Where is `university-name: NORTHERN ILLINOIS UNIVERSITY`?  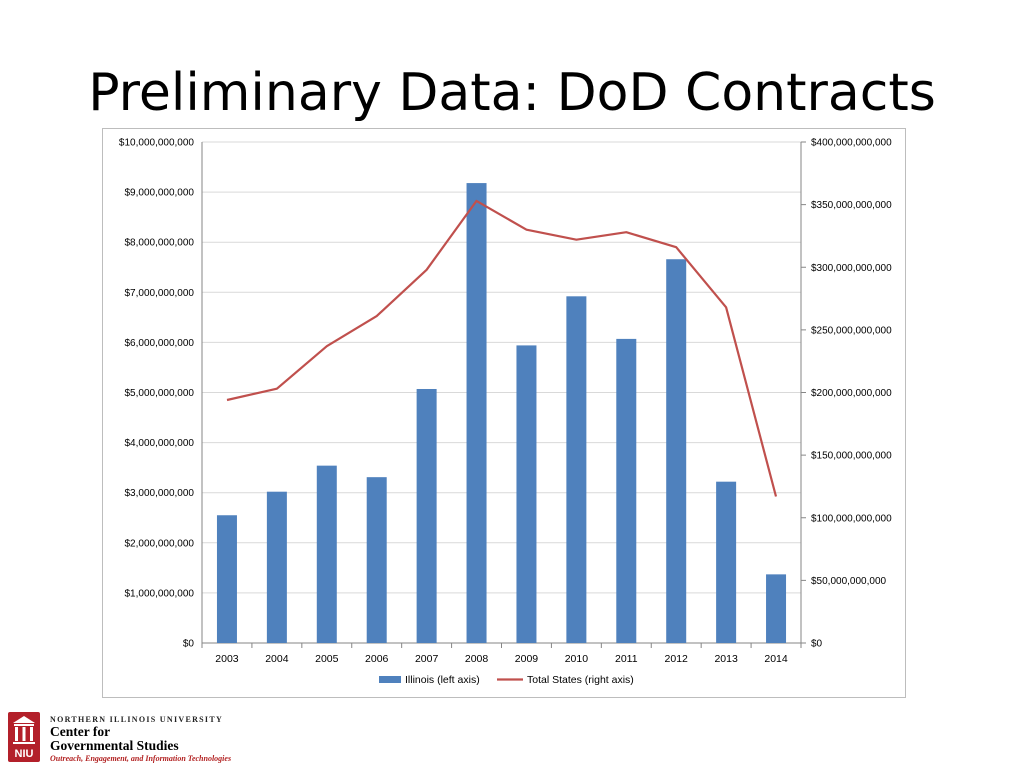 university-name: NORTHERN ILLINOIS UNIVERSITY is located at coordinates (137, 719).